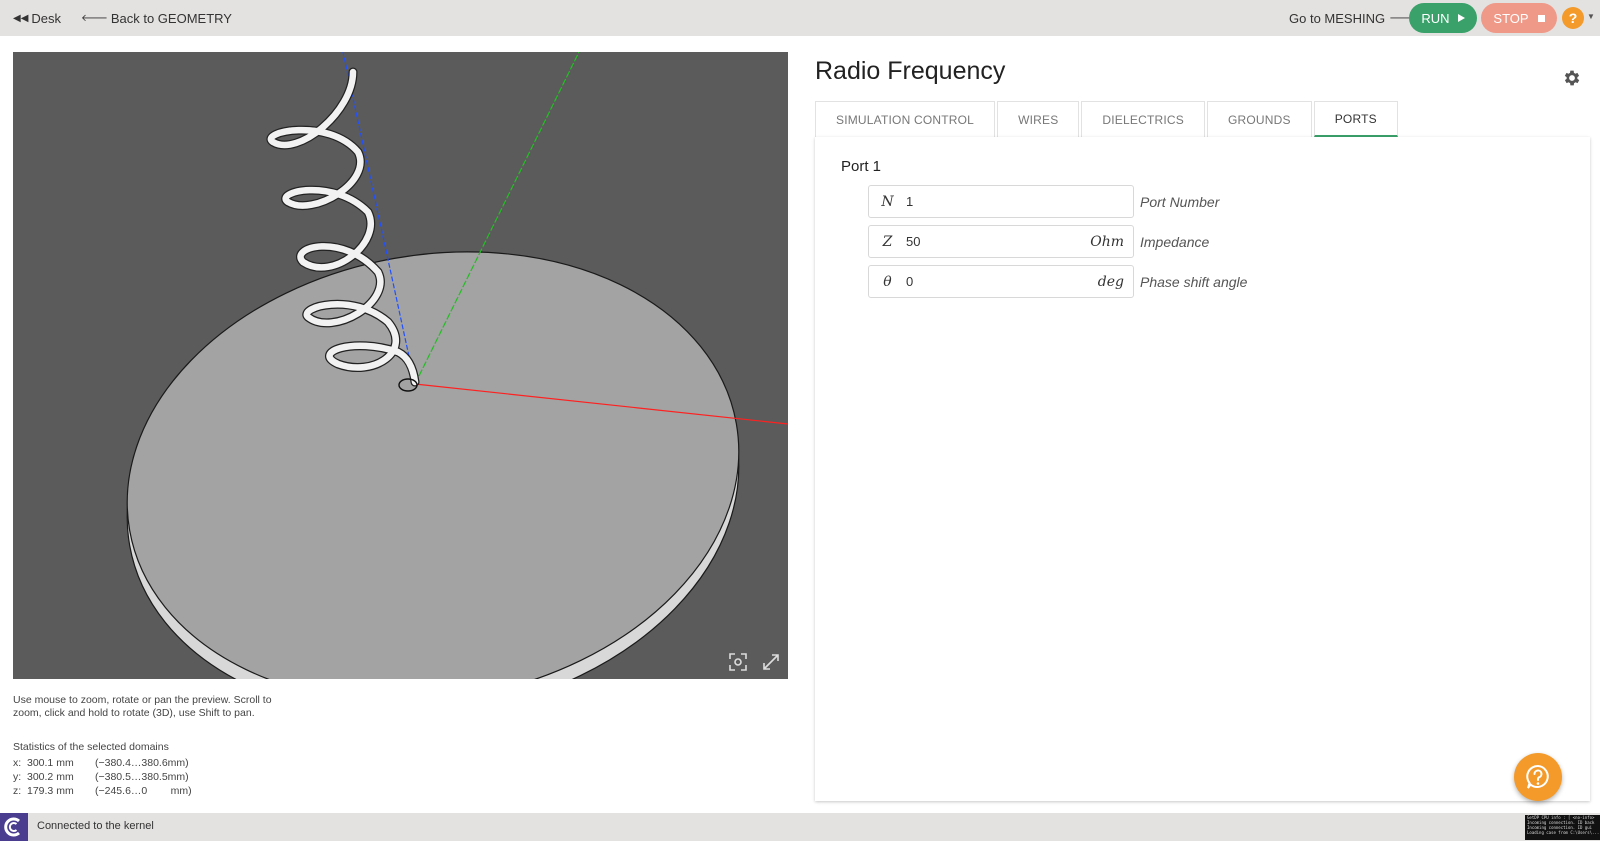  What do you see at coordinates (913, 241) in the screenshot?
I see `field-value: 50` at bounding box center [913, 241].